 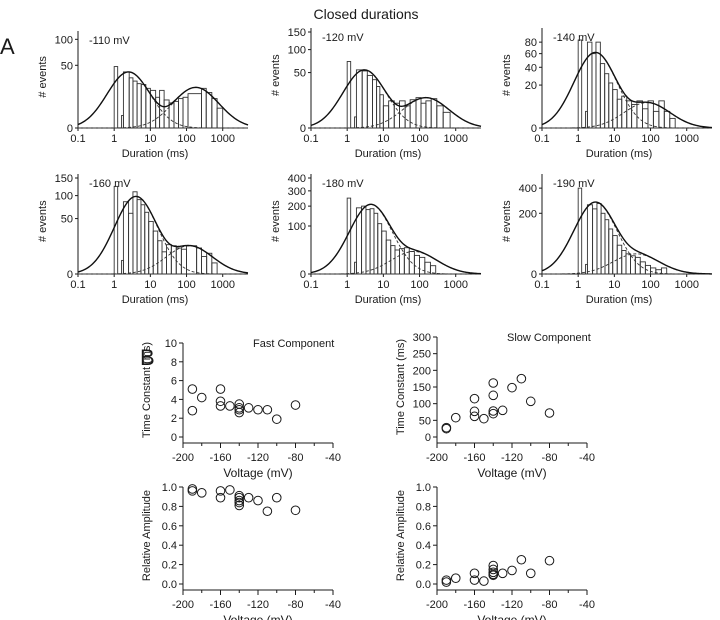 I want to click on x-tick-label: 10, so click(x=150, y=139).